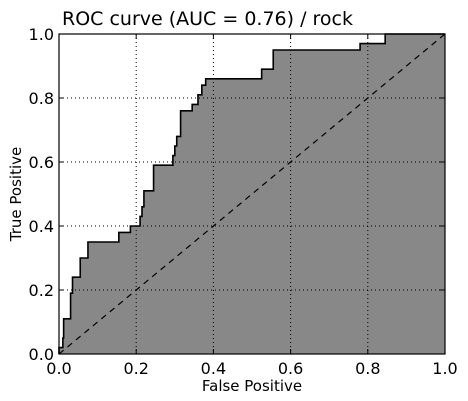 This screenshot has width=468, height=401. I want to click on x-tick-label: 0.2, so click(135, 368).